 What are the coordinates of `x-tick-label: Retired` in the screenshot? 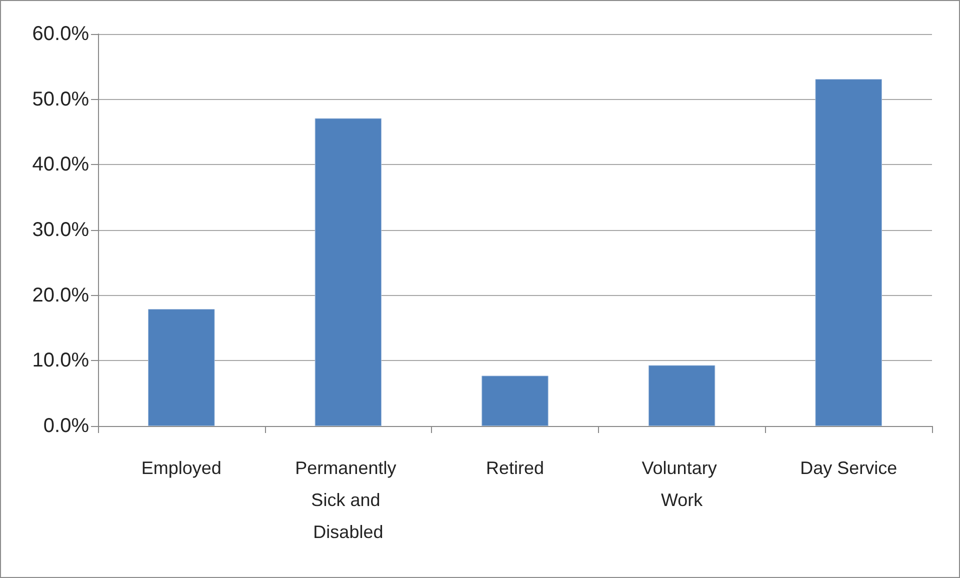 It's located at (515, 468).